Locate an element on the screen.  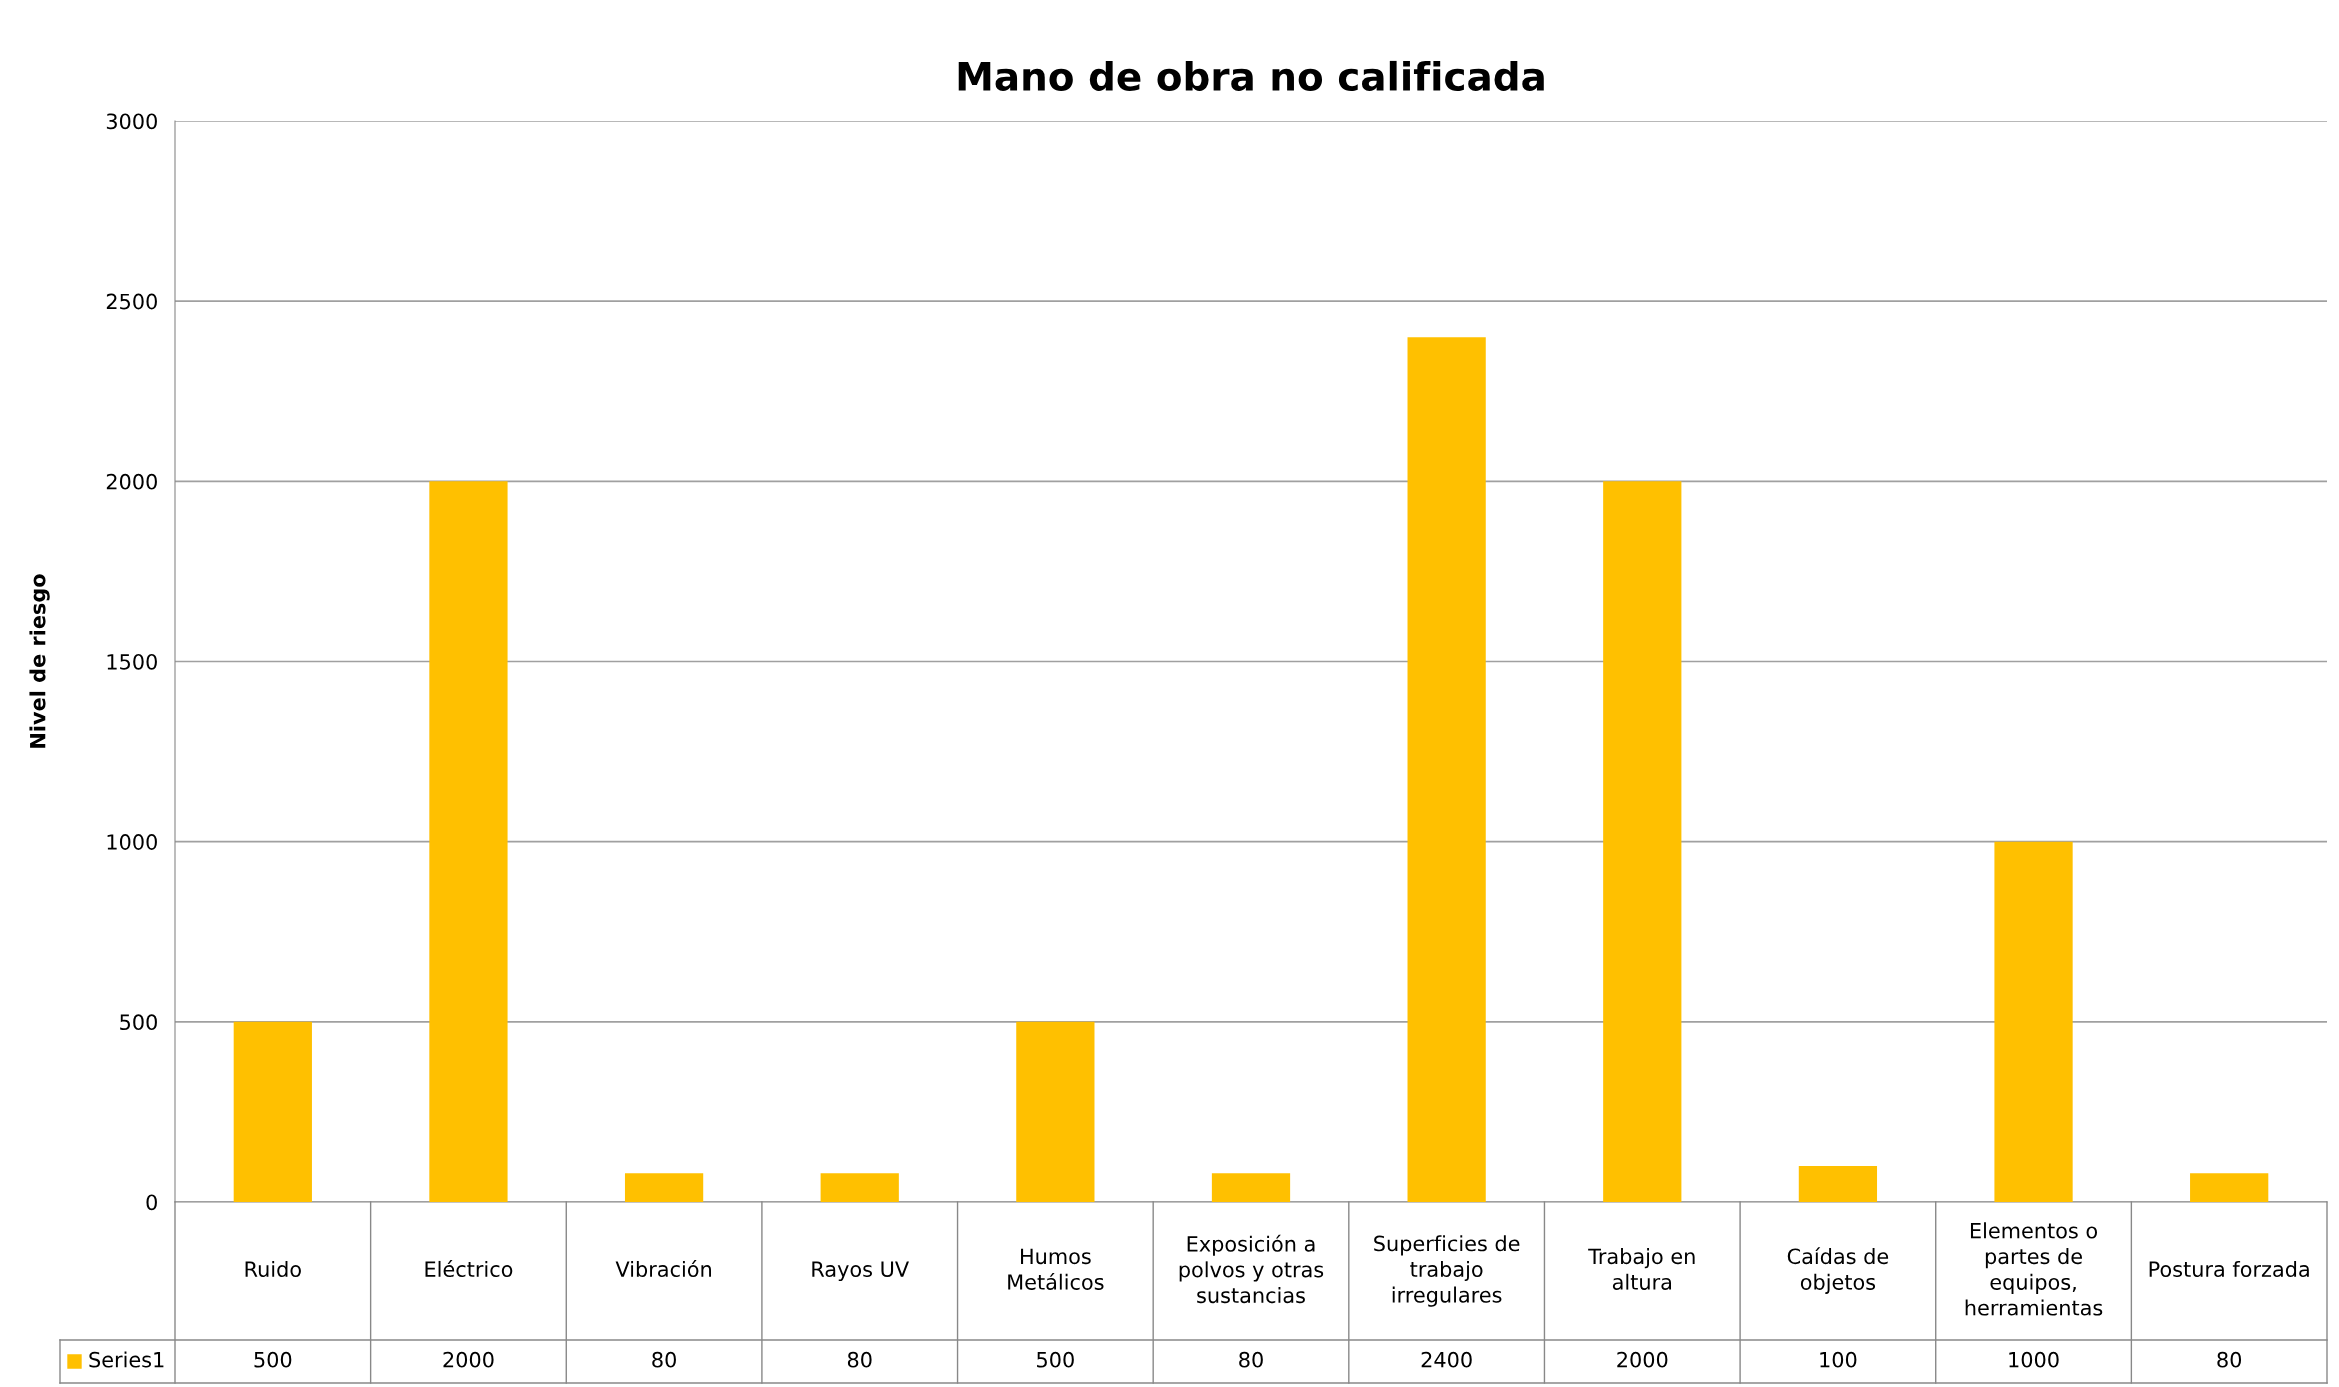
x-tick-label: Ruido is located at coordinates (273, 1269).